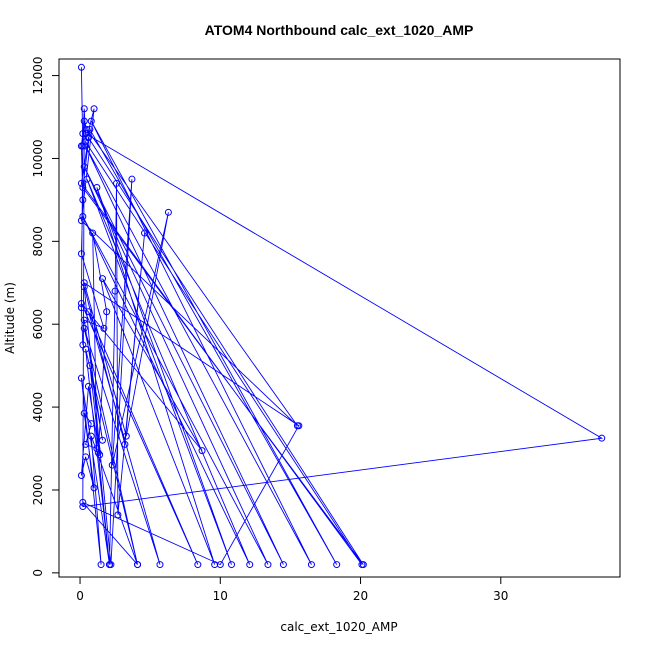 This screenshot has height=650, width=650. What do you see at coordinates (45, 316) in the screenshot?
I see `y-axis: 0 2000 4000 6000 8000 10000 12000` at bounding box center [45, 316].